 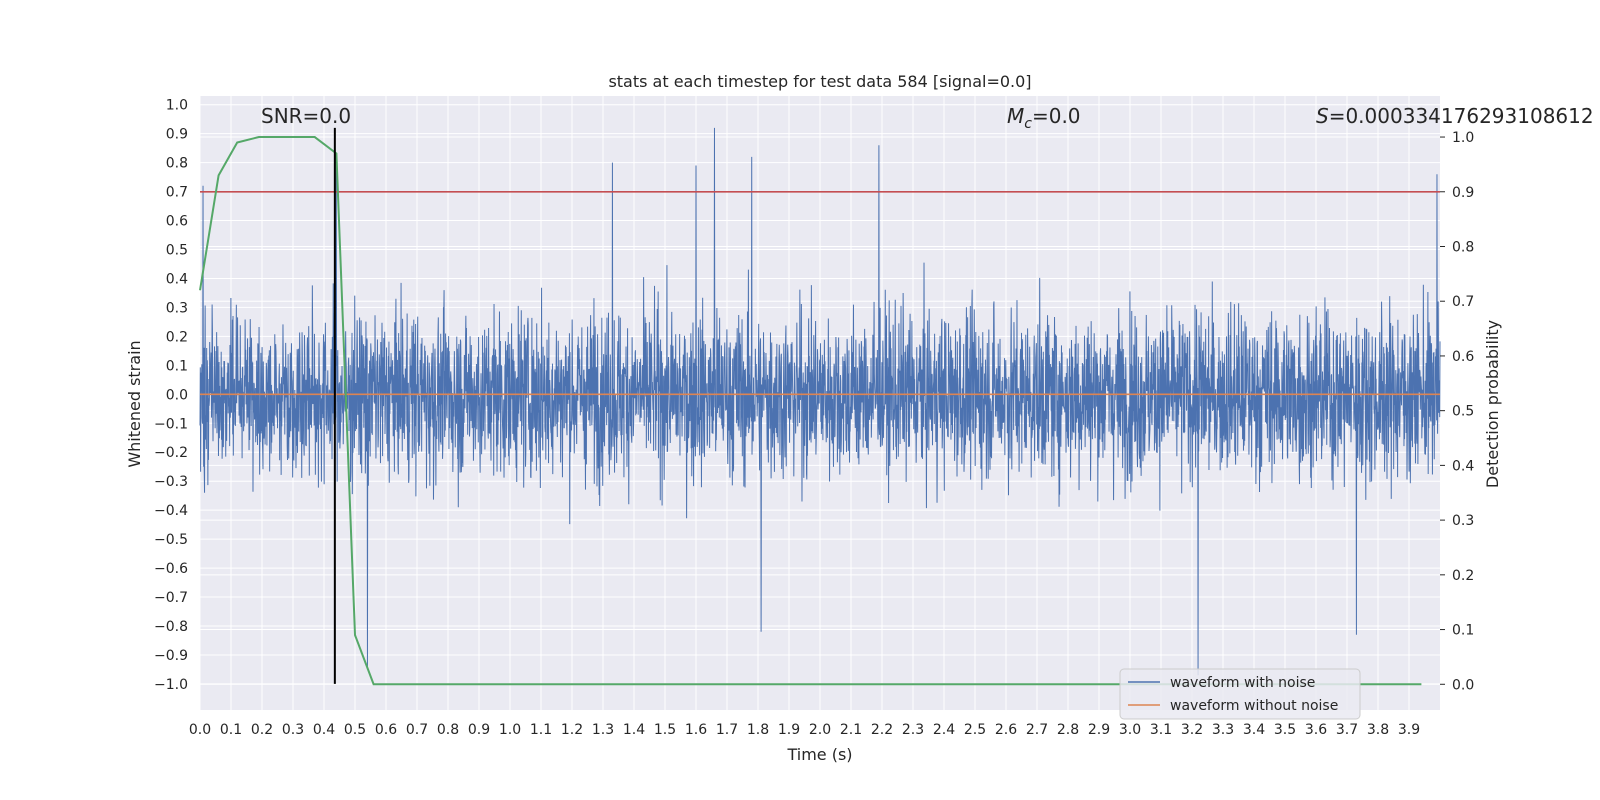 I want to click on x-tick-label: 1.1, so click(x=541, y=730).